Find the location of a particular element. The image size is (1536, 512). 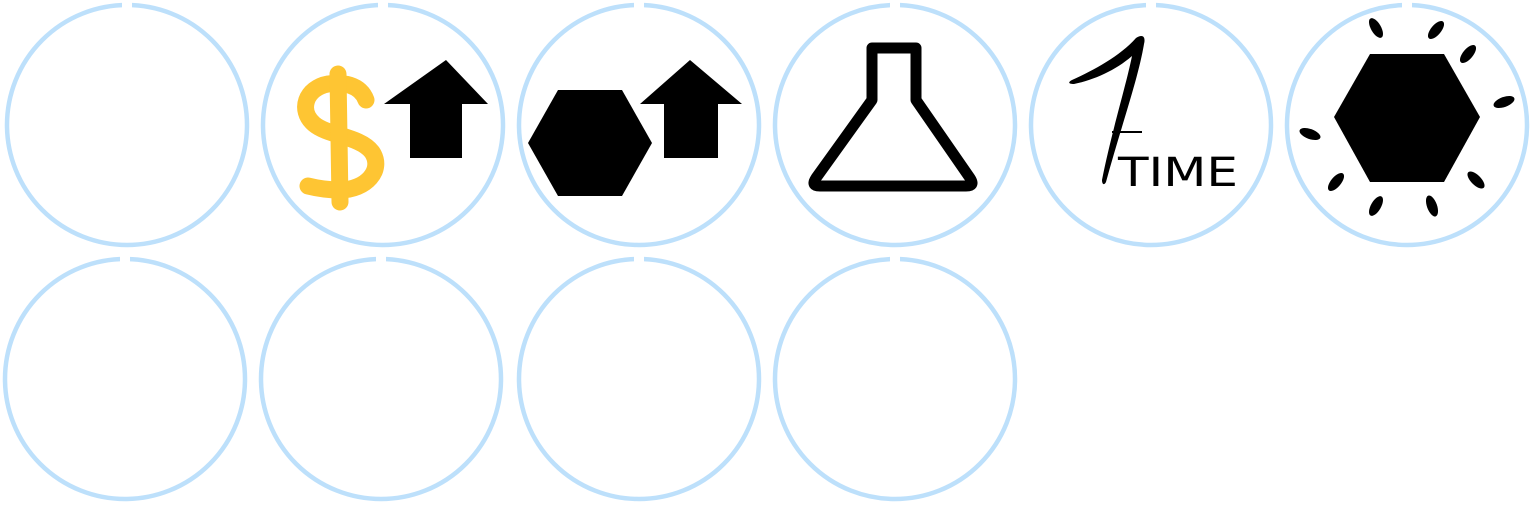

slot-ring: TIME is located at coordinates (1151, 124).